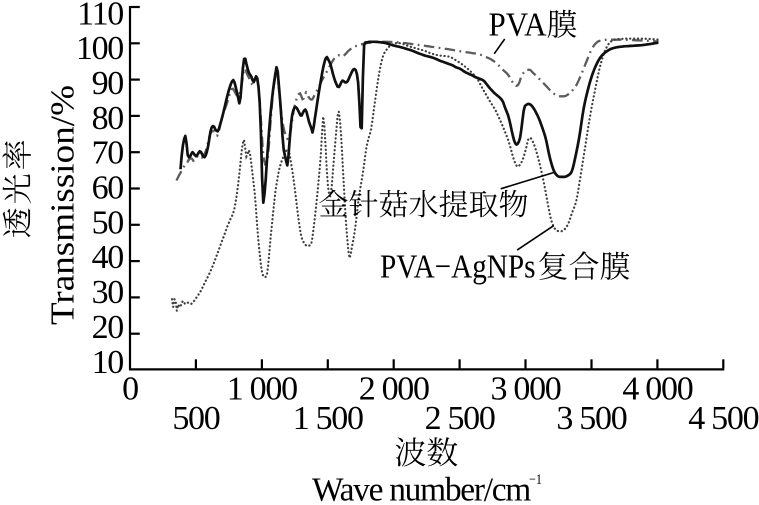 This screenshot has width=759, height=505. I want to click on svg-text: Transmission/%, so click(63, 205).